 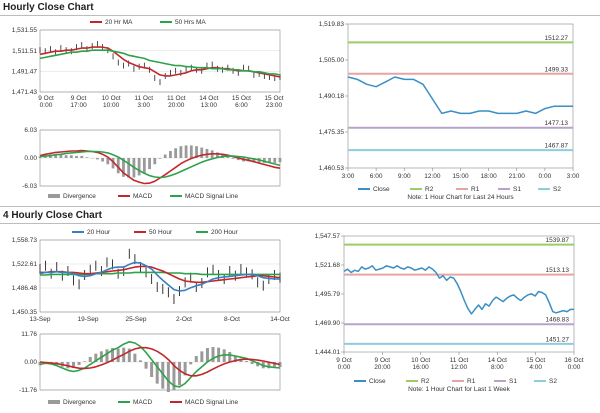 I want to click on legend-50hrs-ma-label: 50 Hrs MA, so click(x=190, y=22).